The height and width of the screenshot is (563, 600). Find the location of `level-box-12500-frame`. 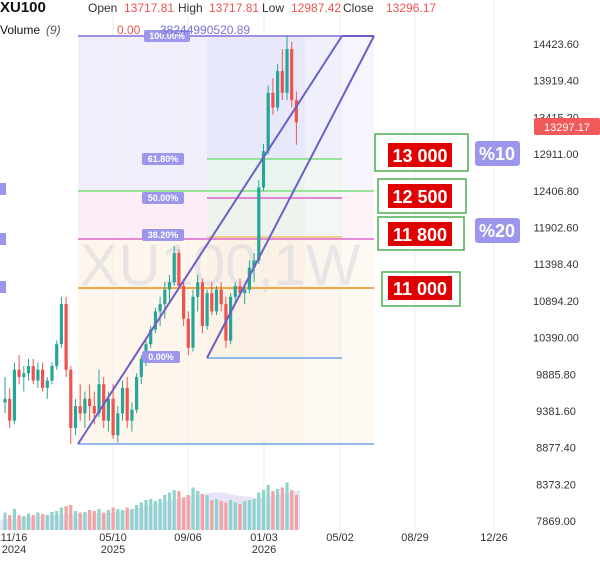

level-box-12500-frame is located at coordinates (422, 196).